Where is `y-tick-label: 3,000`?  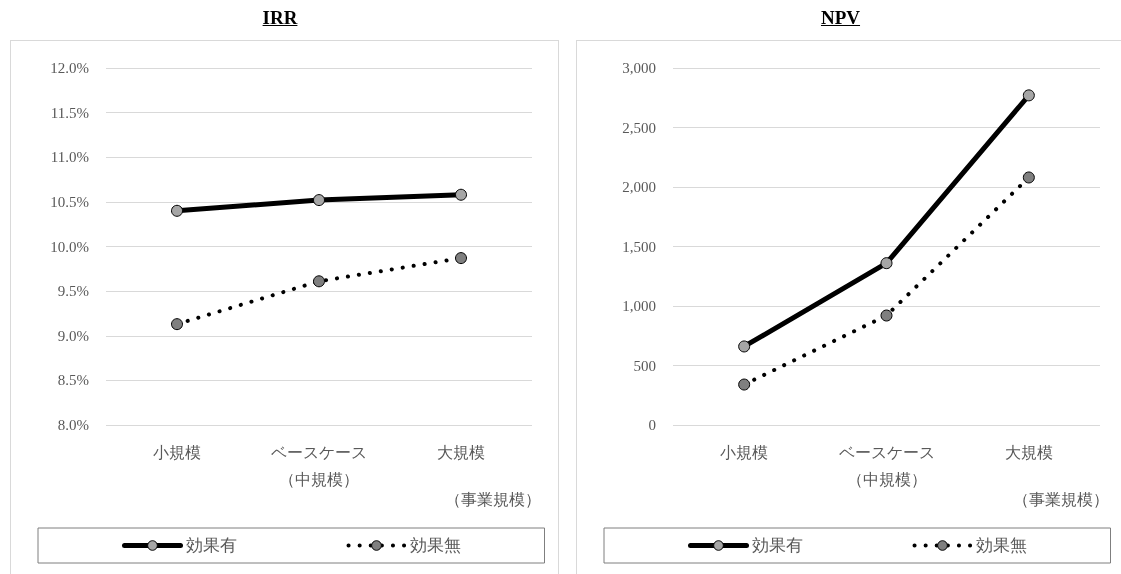 y-tick-label: 3,000 is located at coordinates (639, 68).